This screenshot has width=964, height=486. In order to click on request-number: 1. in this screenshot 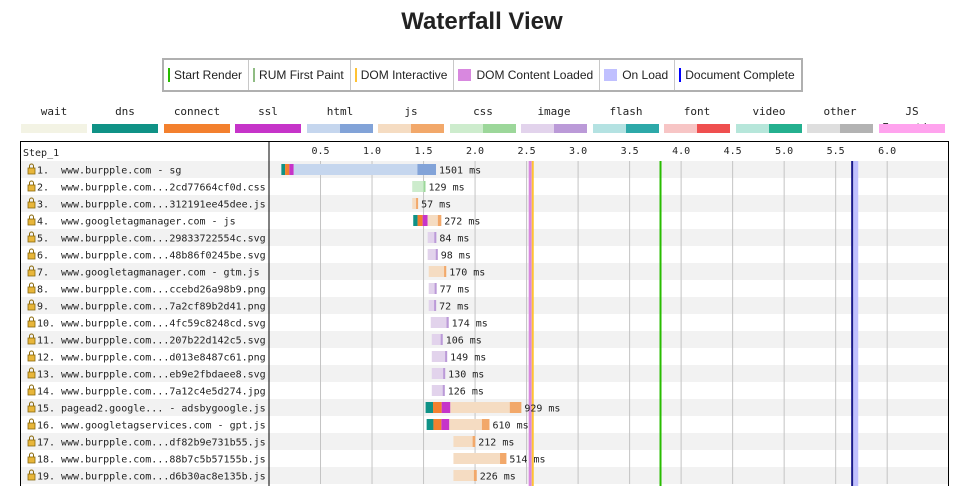, I will do `click(43, 171)`.